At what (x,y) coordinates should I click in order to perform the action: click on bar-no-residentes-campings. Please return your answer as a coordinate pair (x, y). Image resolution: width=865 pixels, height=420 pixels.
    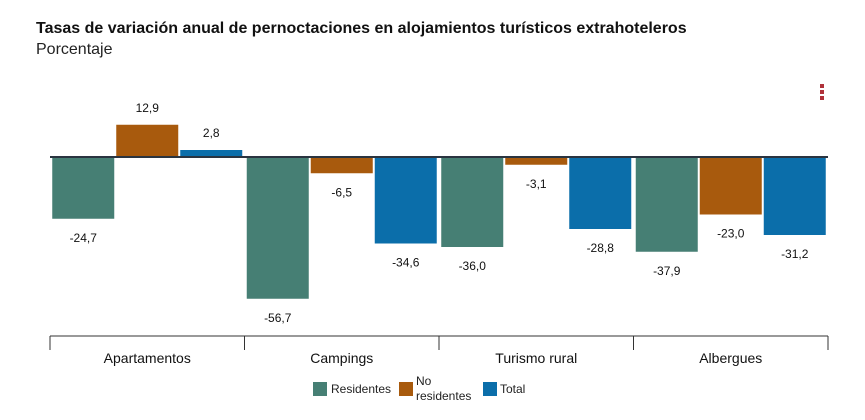
    Looking at the image, I should click on (341, 165).